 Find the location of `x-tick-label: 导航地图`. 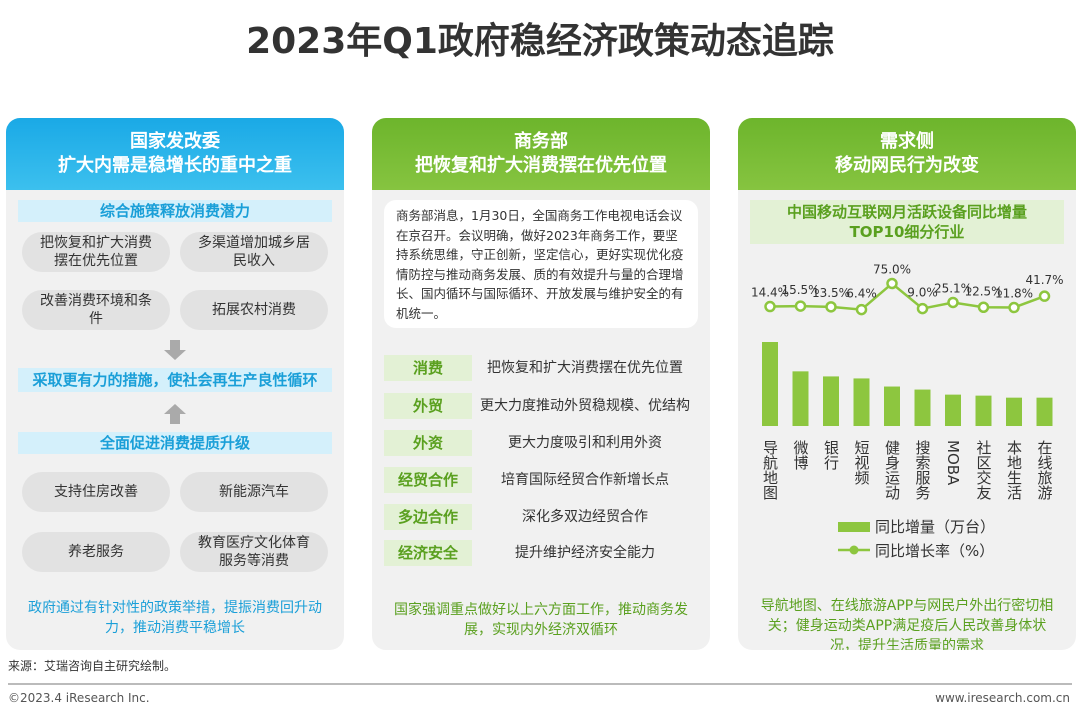

x-tick-label: 导航地图 is located at coordinates (770, 470).